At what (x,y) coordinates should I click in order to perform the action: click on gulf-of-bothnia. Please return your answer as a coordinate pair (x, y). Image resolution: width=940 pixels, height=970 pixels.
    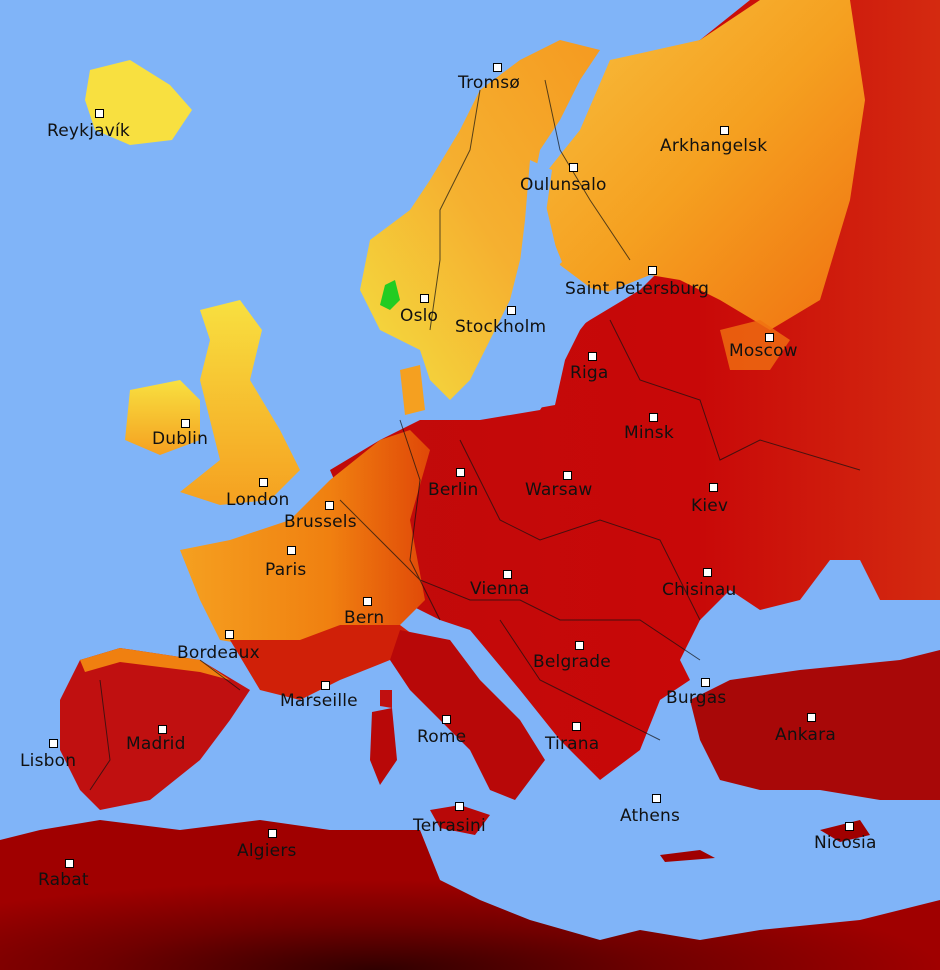
    Looking at the image, I should click on (541, 221).